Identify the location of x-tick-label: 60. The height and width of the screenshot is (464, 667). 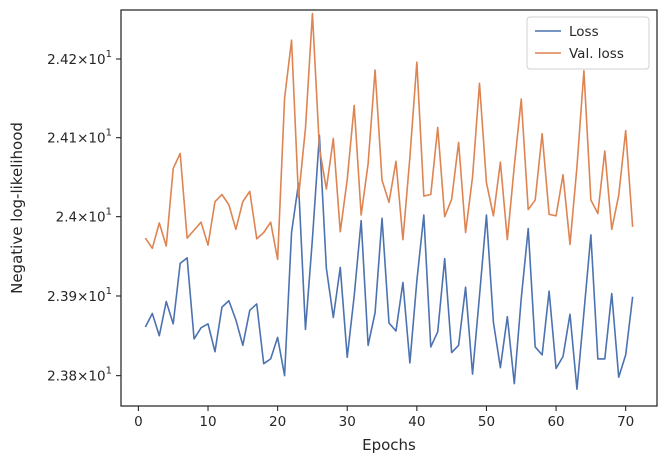
(555, 422).